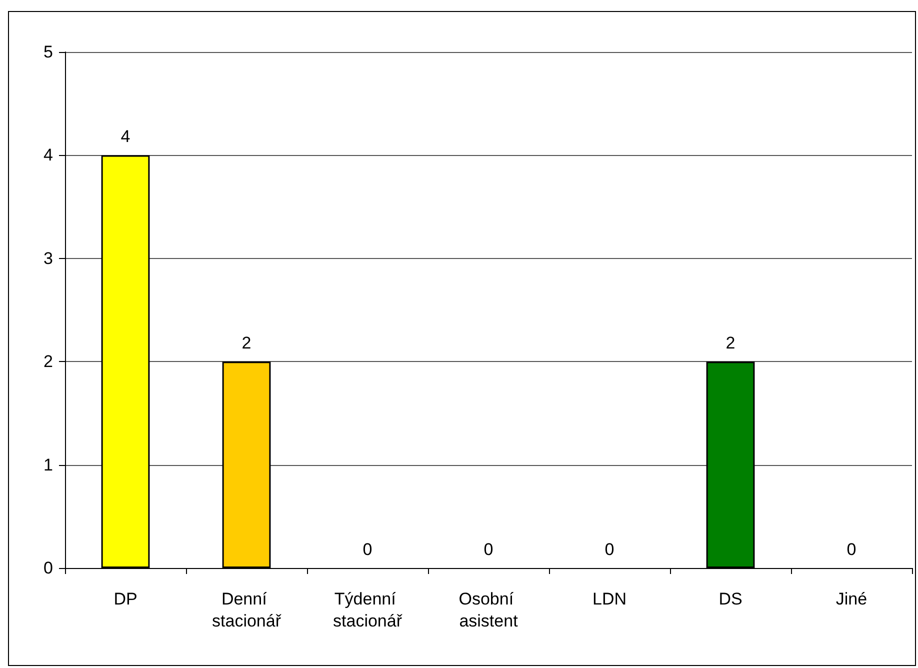  Describe the element at coordinates (609, 599) in the screenshot. I see `x-tick-label: LDN` at that location.